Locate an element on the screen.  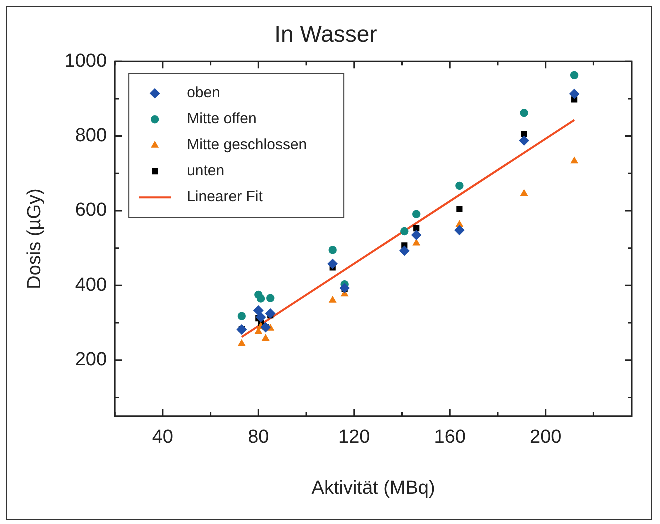
y-tick-label: 1000 is located at coordinates (86, 61).